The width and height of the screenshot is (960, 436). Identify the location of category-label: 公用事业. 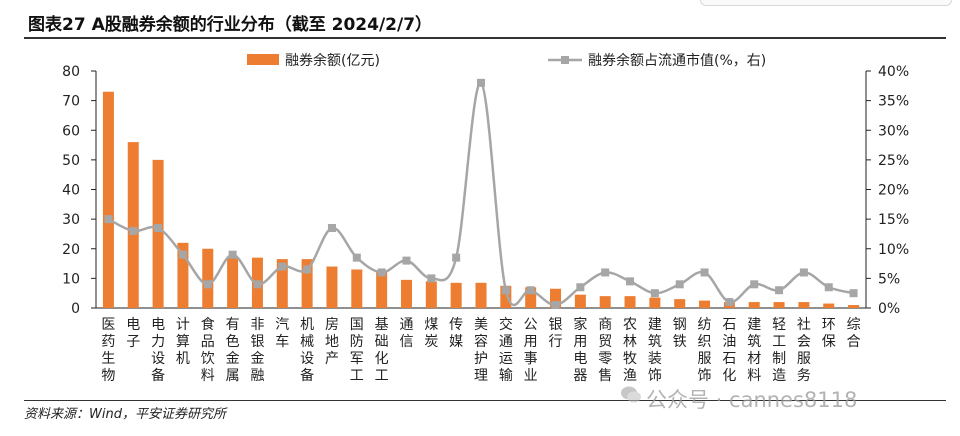
(531, 350).